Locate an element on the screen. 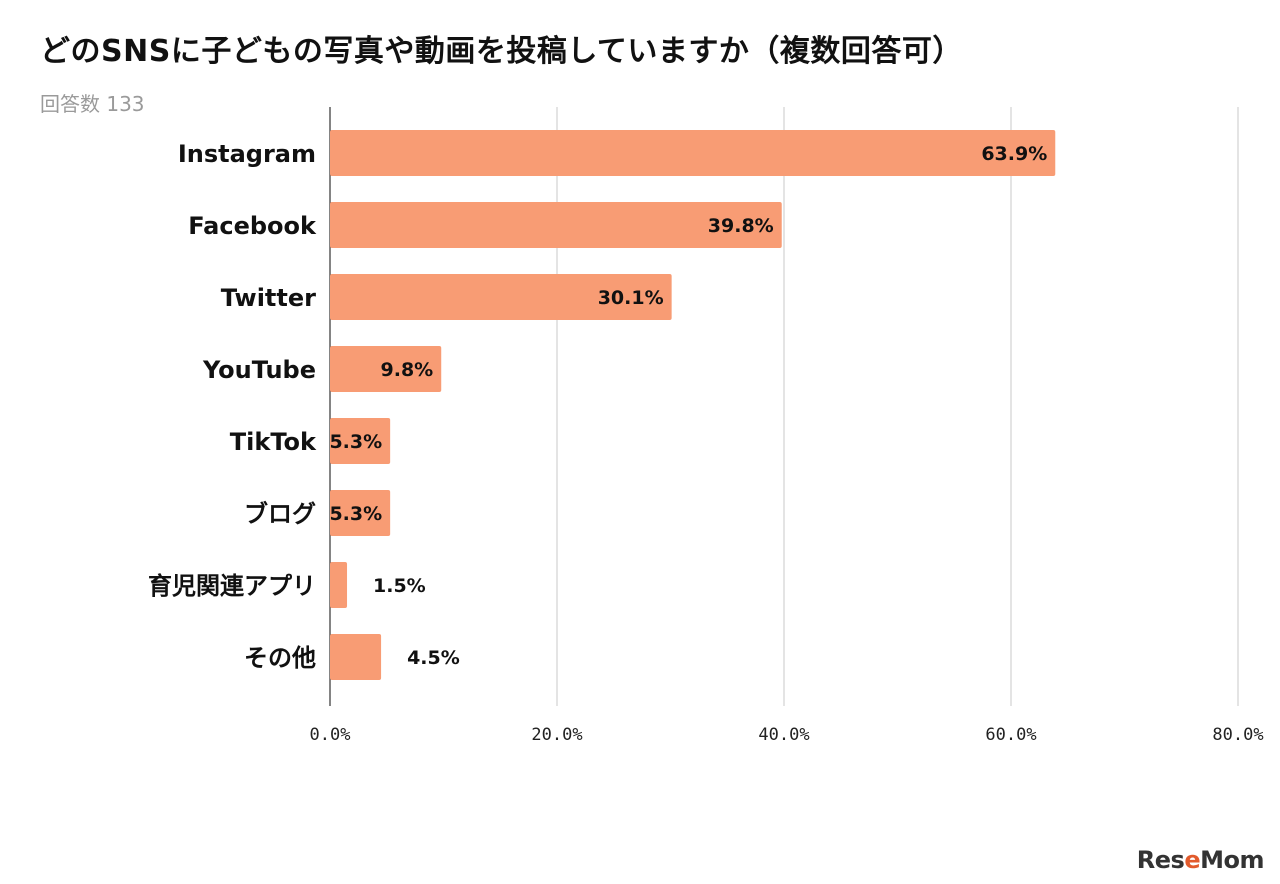 Image resolution: width=1280 pixels, height=884 pixels. chart-title: どのSNSに子どもの写真や動画を投稿していますか（複数回答可） is located at coordinates (501, 51).